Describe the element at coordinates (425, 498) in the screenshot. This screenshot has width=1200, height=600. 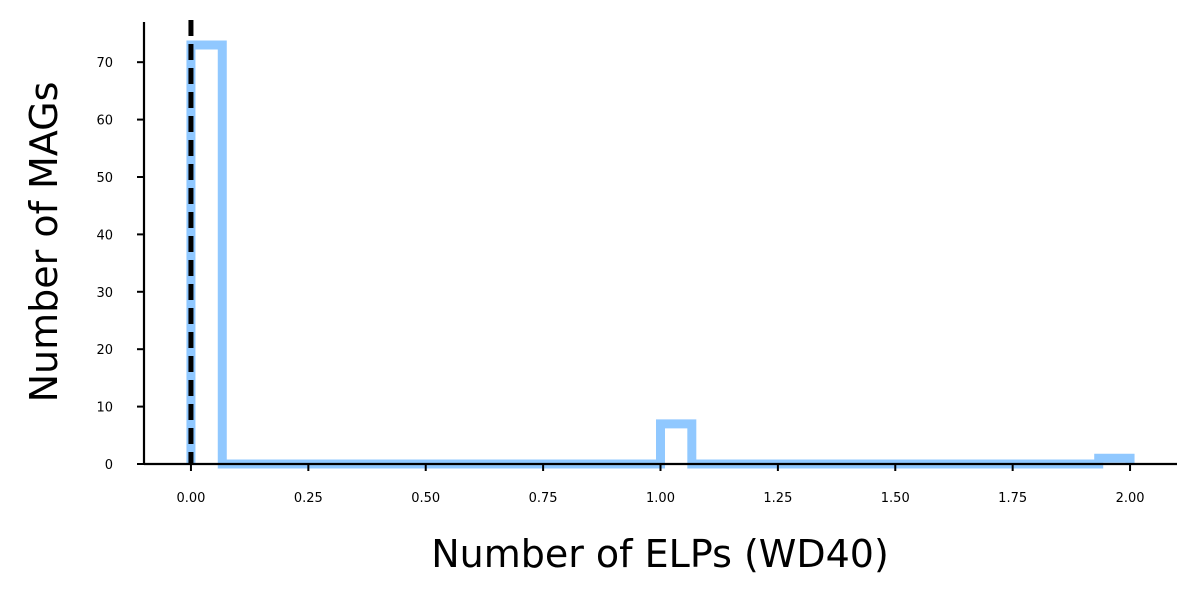
I see `x-tick-label: 0.50` at that location.